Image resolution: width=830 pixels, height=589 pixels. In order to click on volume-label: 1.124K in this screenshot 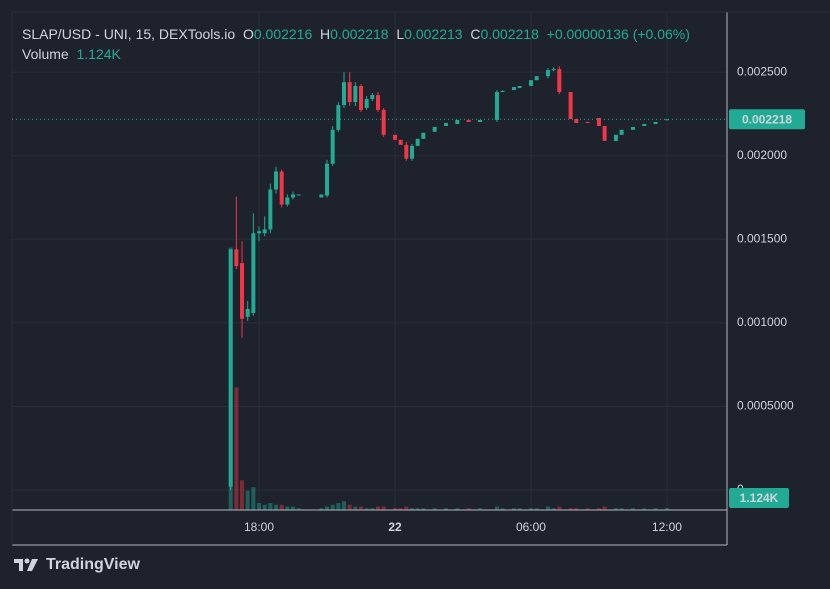, I will do `click(759, 498)`.